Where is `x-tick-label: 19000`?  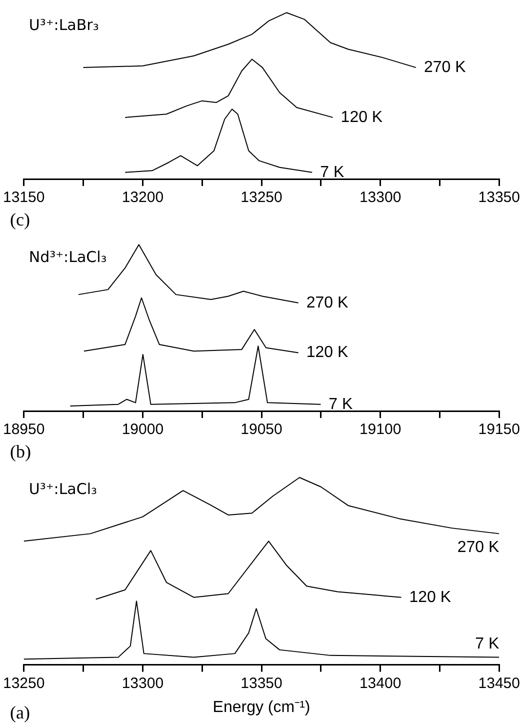
x-tick-label: 19000 is located at coordinates (143, 429).